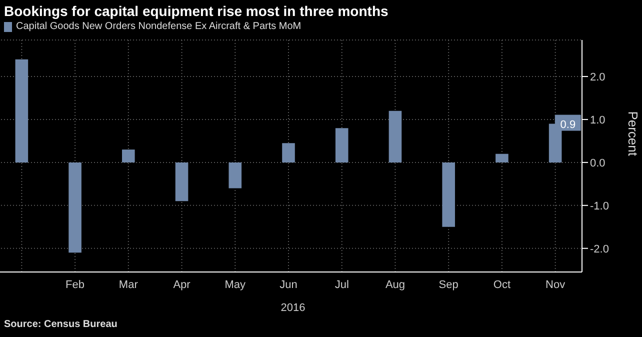 Image resolution: width=642 pixels, height=337 pixels. What do you see at coordinates (182, 284) in the screenshot?
I see `x-tick-label: Apr` at bounding box center [182, 284].